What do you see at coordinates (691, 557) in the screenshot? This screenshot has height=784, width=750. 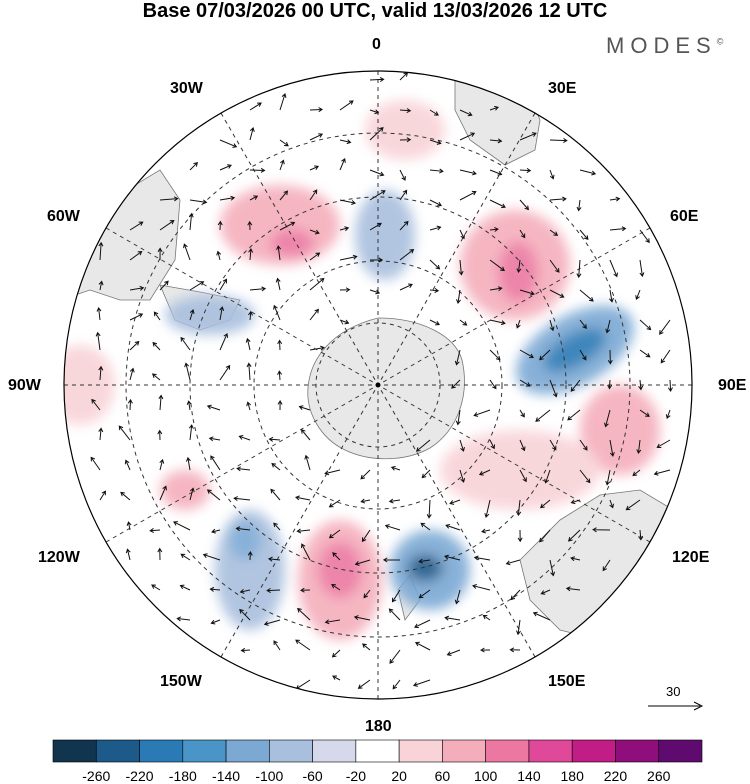 I see `label-120e: 120E` at bounding box center [691, 557].